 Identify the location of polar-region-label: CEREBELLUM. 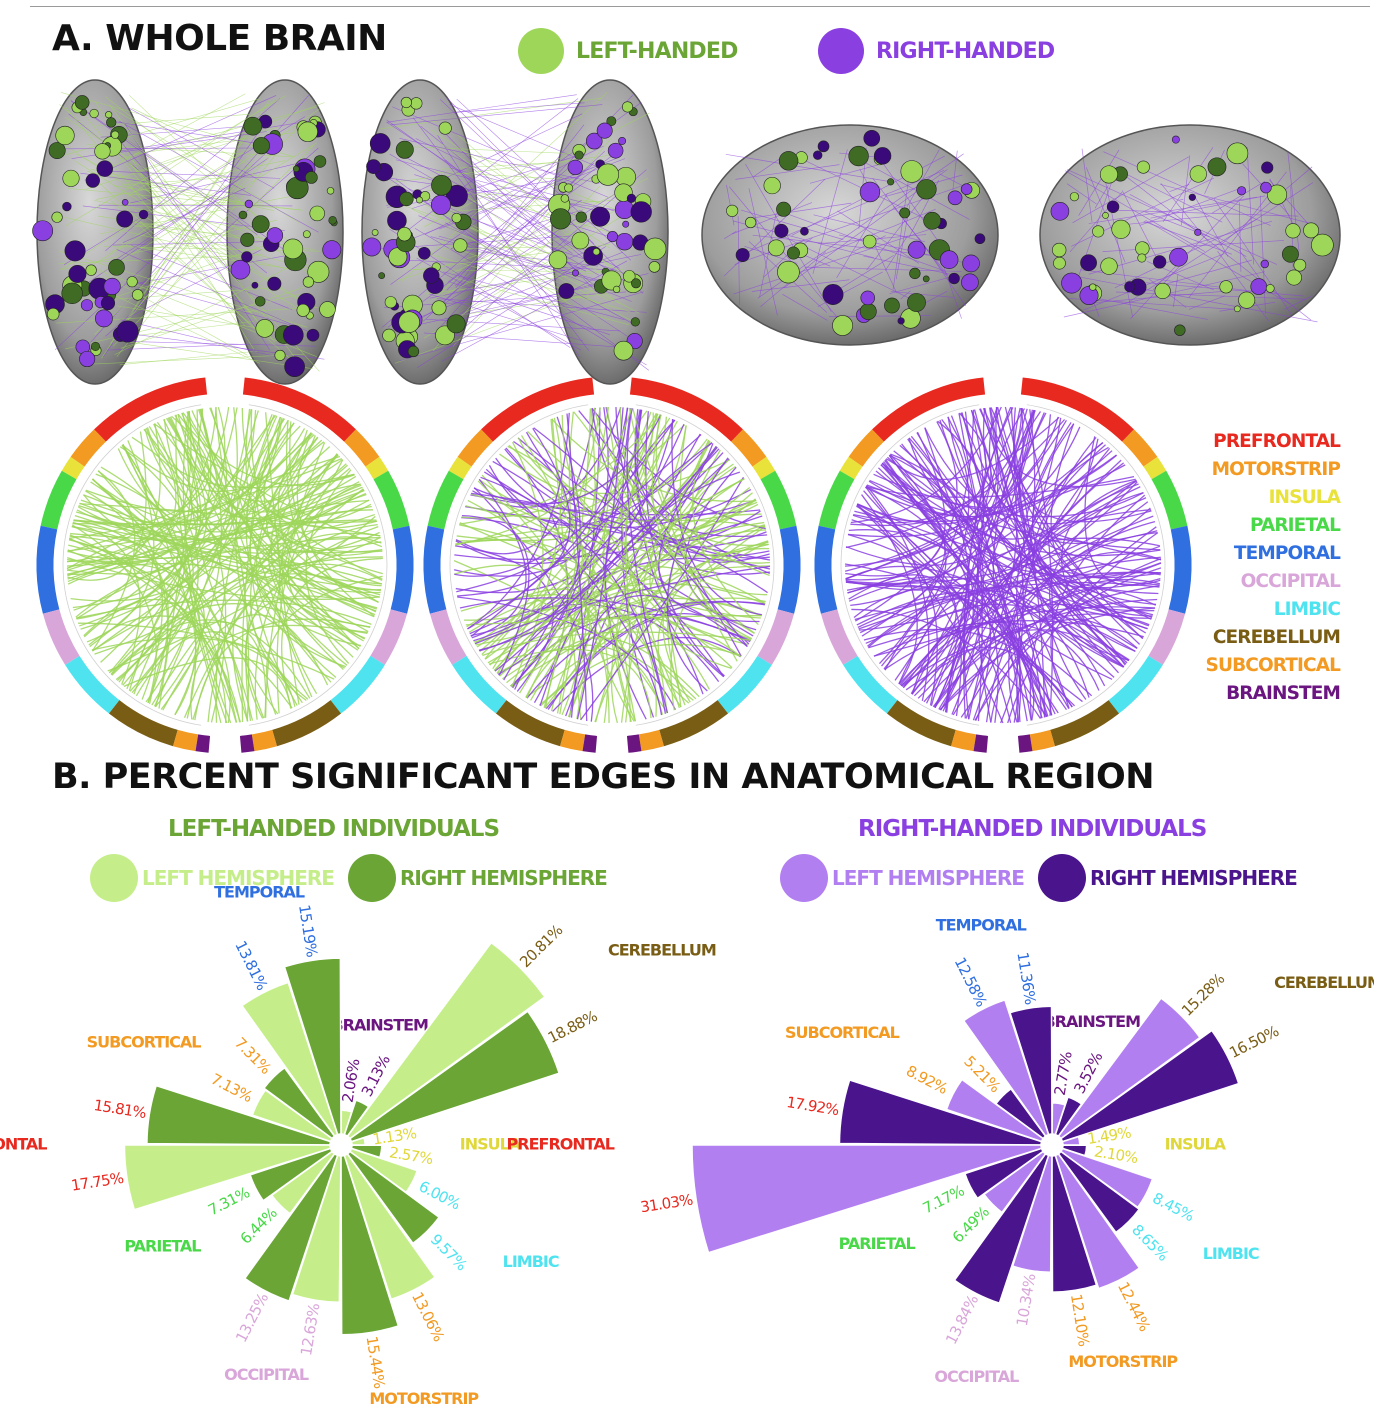
(662, 950).